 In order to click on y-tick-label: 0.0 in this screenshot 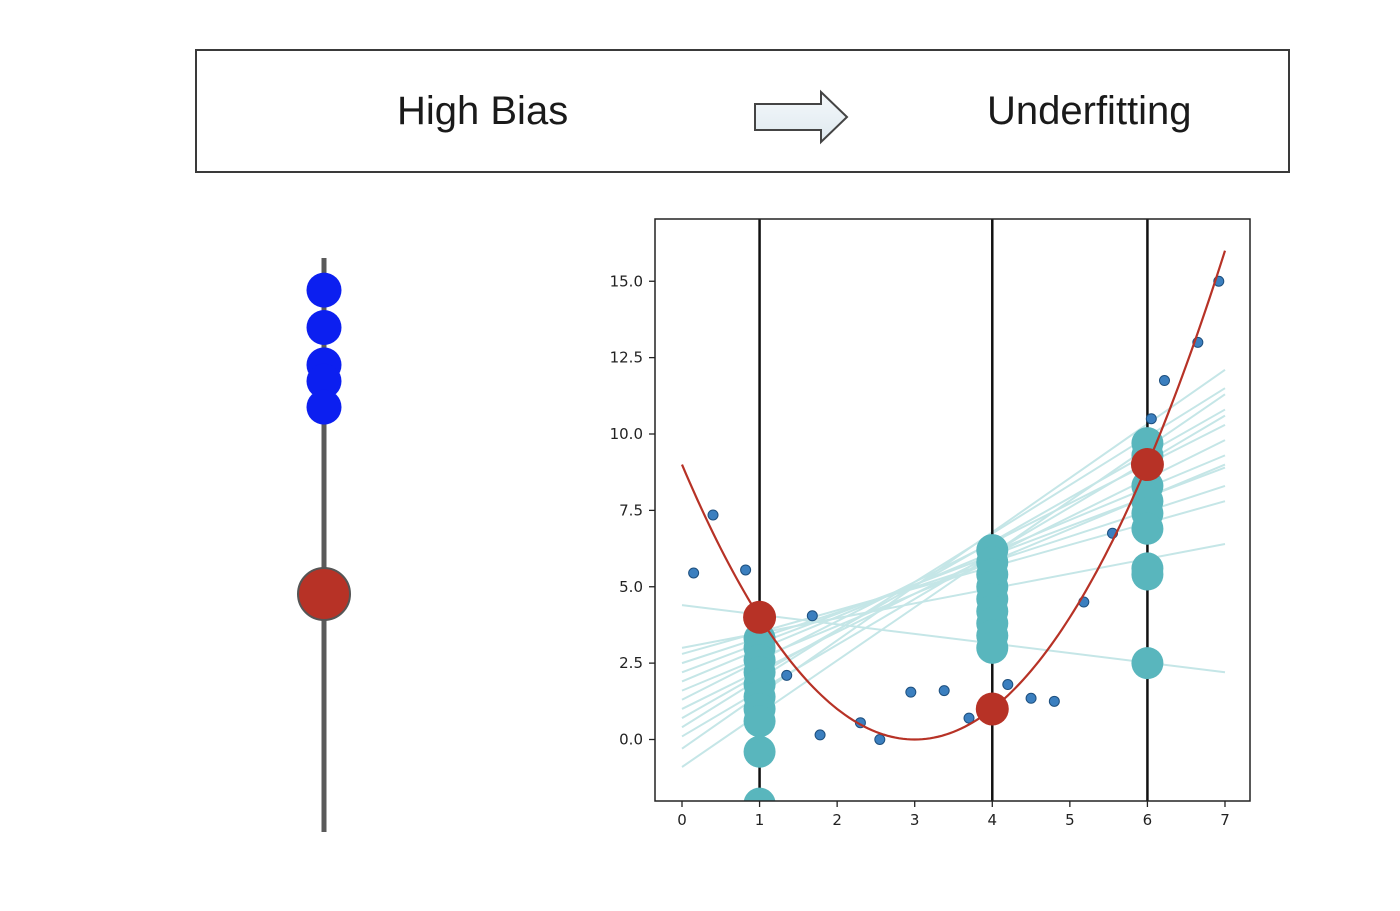, I will do `click(631, 740)`.